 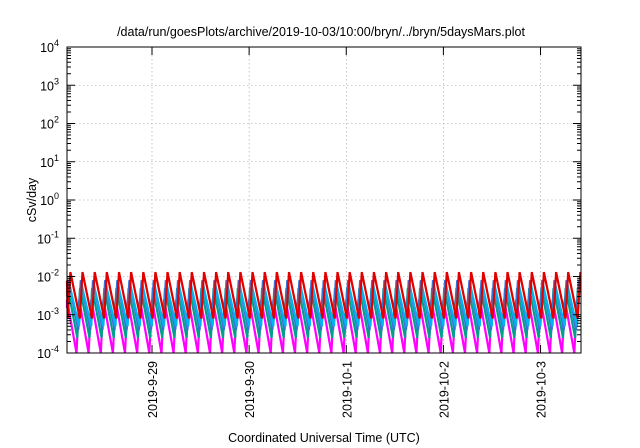 I want to click on y-tick-label: 10⁻³, so click(x=48, y=314).